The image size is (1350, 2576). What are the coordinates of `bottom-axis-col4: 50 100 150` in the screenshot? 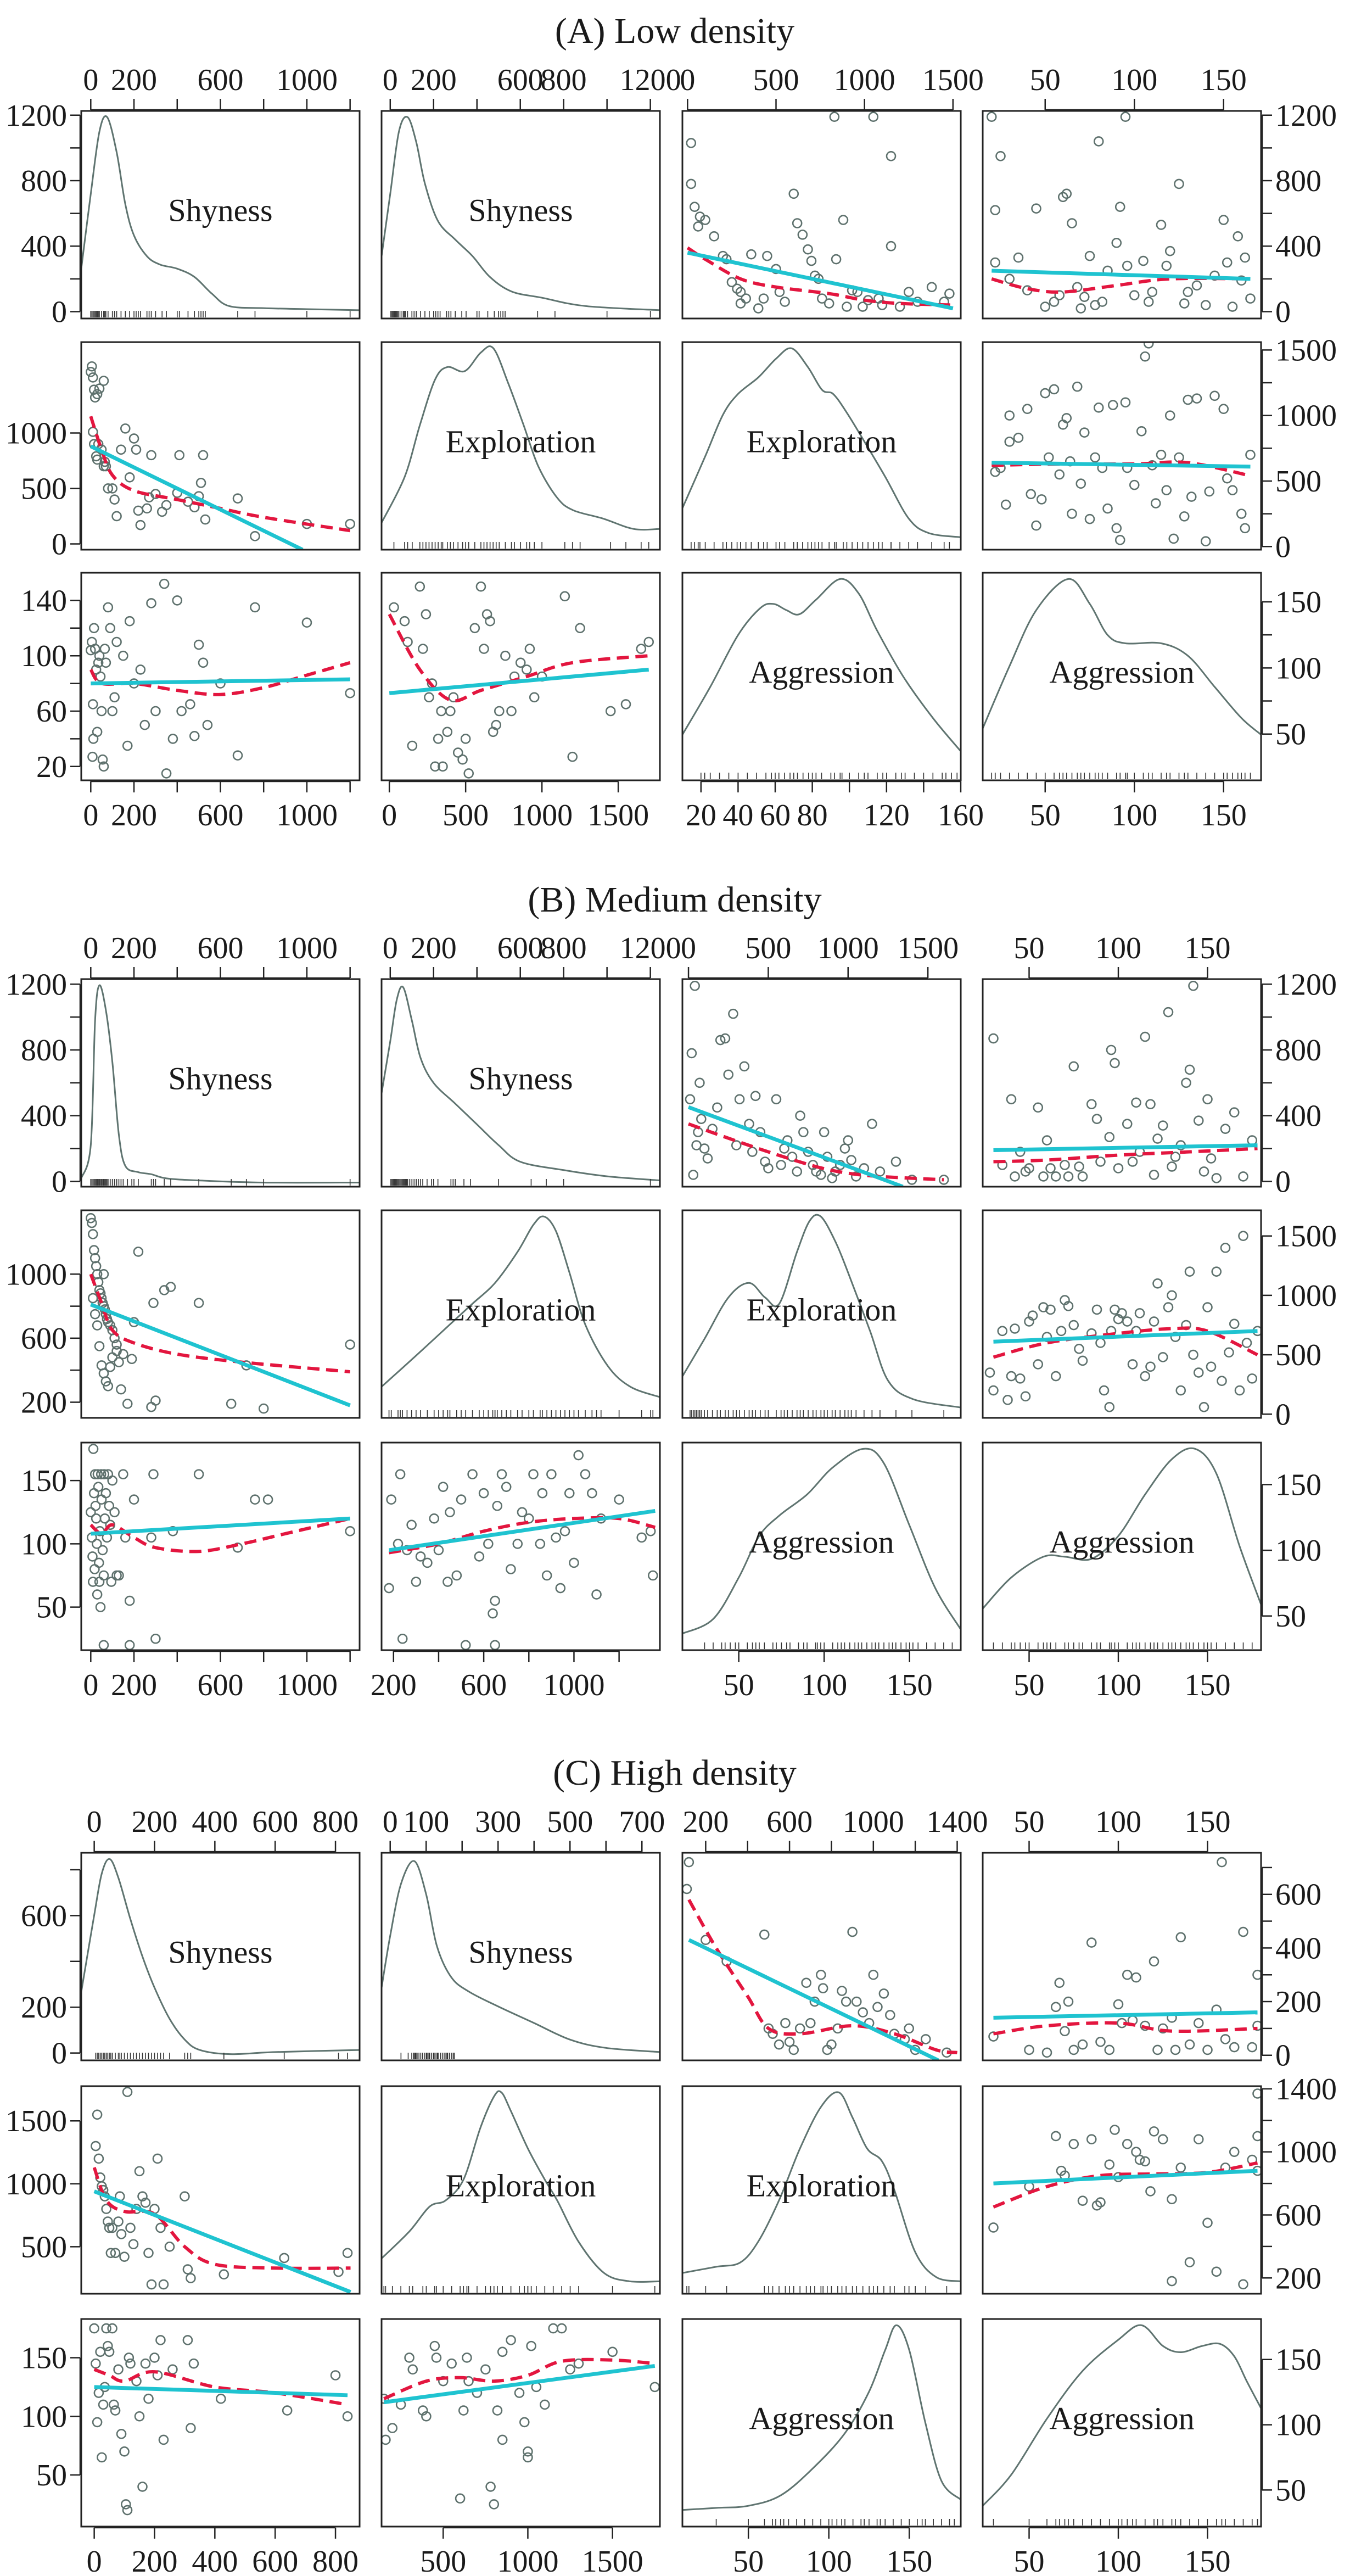 It's located at (1122, 1676).